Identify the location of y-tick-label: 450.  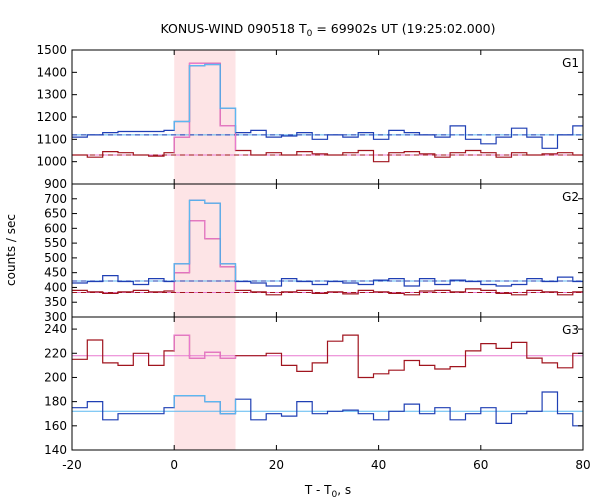
(55, 273).